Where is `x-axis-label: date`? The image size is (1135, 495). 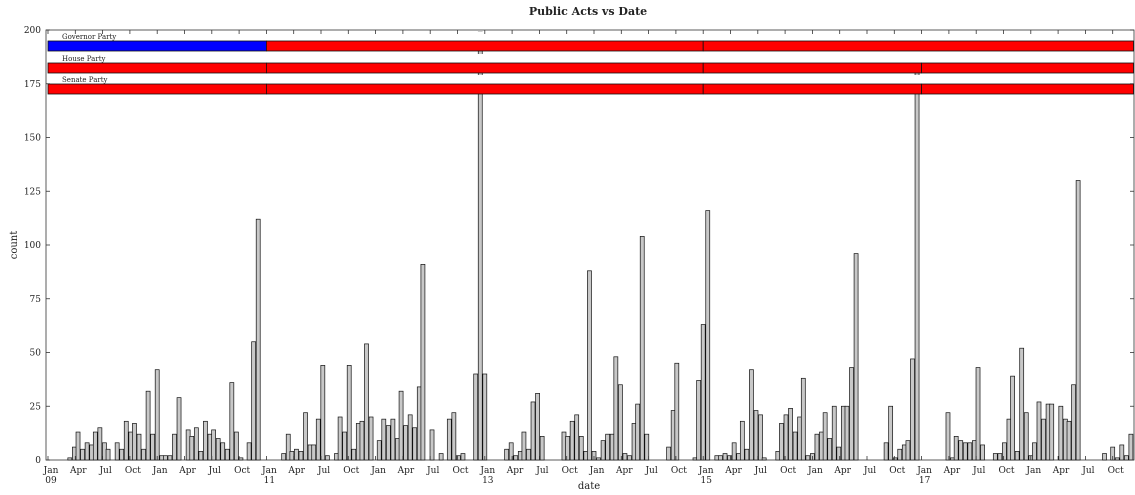
x-axis-label: date is located at coordinates (589, 486).